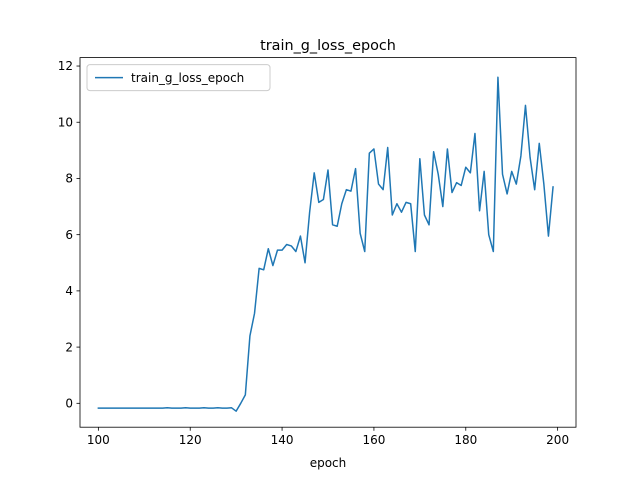 The height and width of the screenshot is (480, 640). I want to click on x-tick-label: 200, so click(557, 440).